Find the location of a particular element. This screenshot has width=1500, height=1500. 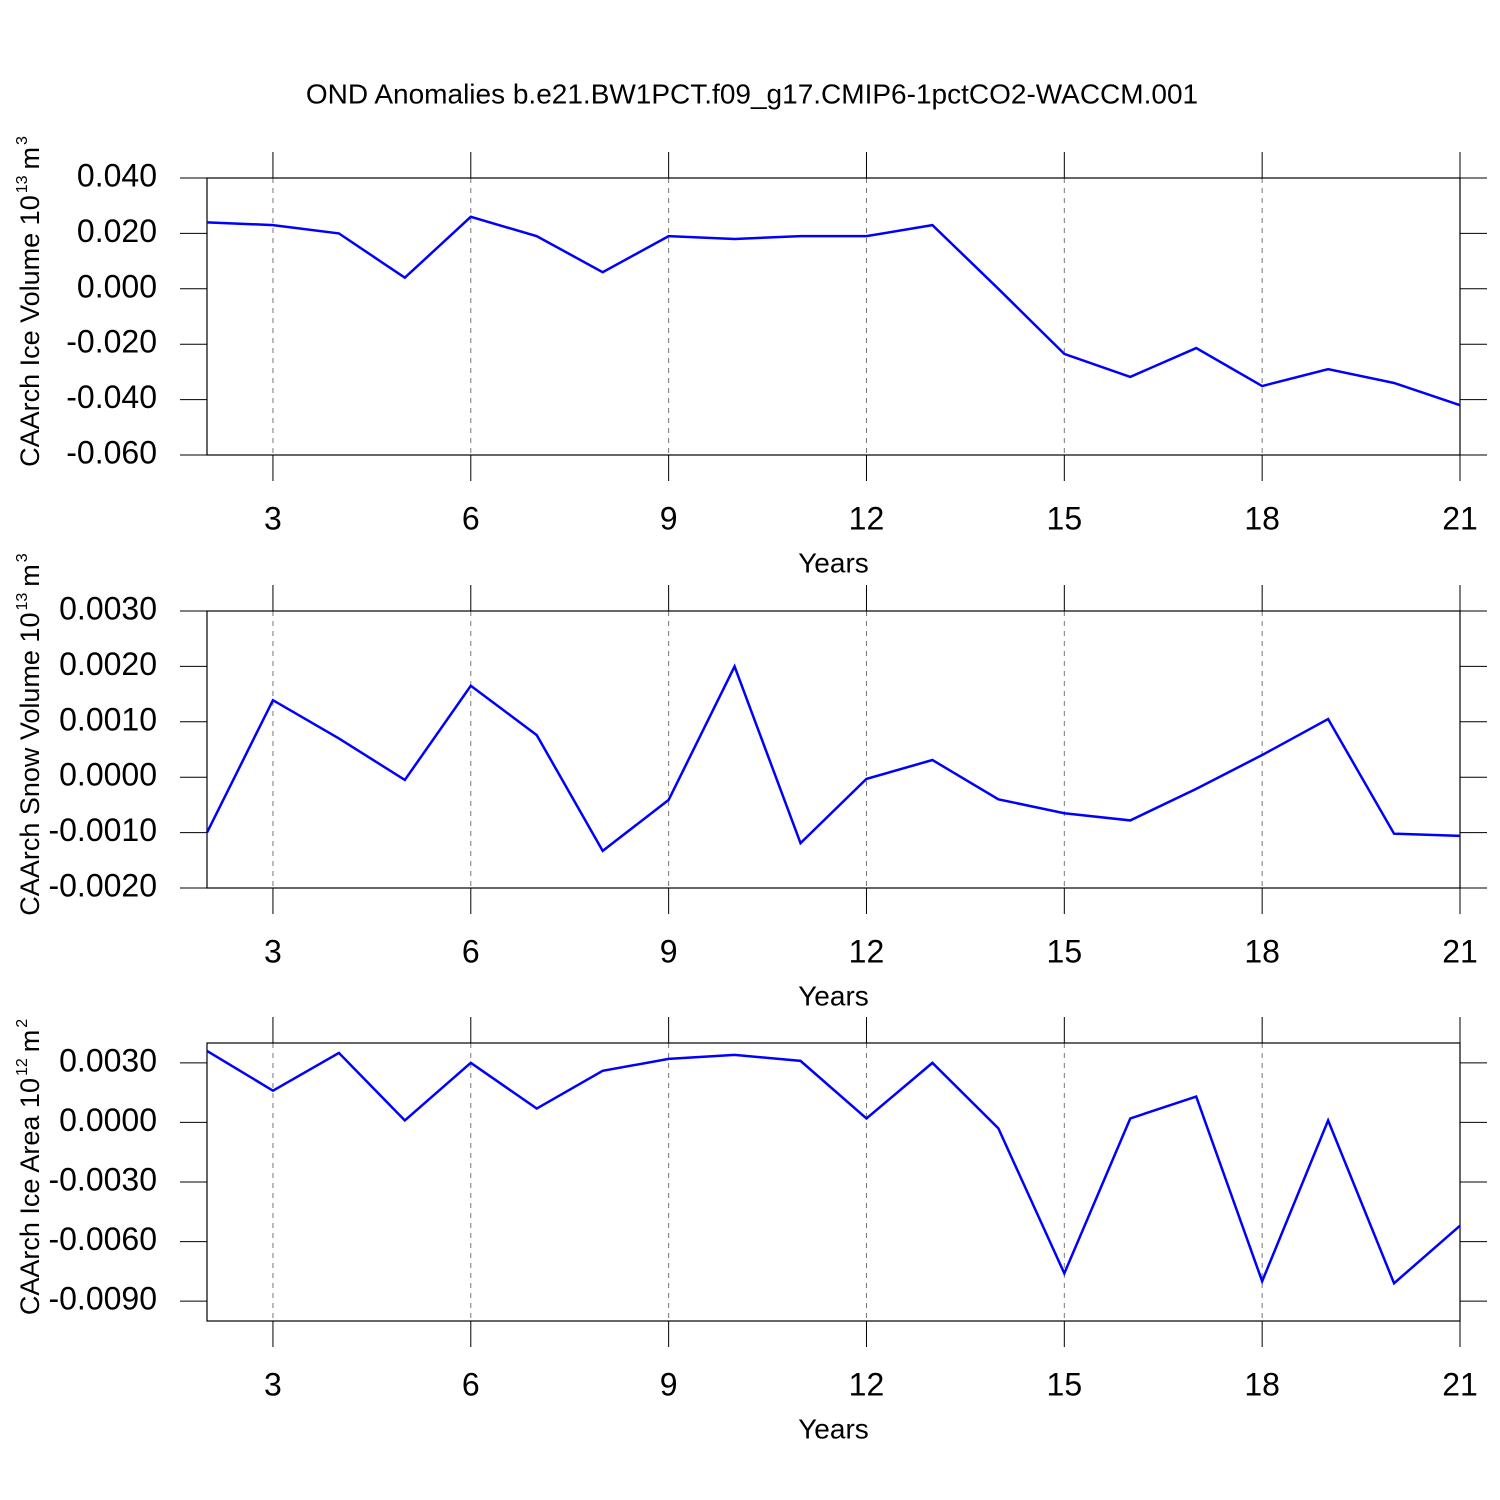

y-axis-label-part: CAArch Ice Volume 10 is located at coordinates (30, 331).